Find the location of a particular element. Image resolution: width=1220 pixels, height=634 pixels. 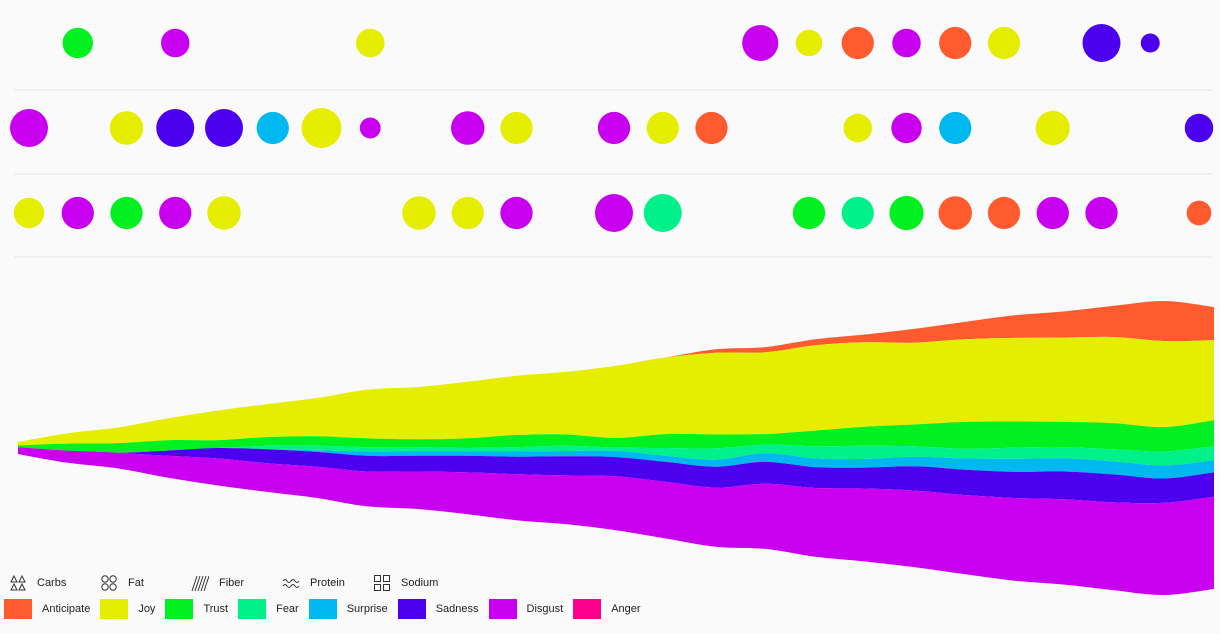

triangles-icon is located at coordinates (18, 582).